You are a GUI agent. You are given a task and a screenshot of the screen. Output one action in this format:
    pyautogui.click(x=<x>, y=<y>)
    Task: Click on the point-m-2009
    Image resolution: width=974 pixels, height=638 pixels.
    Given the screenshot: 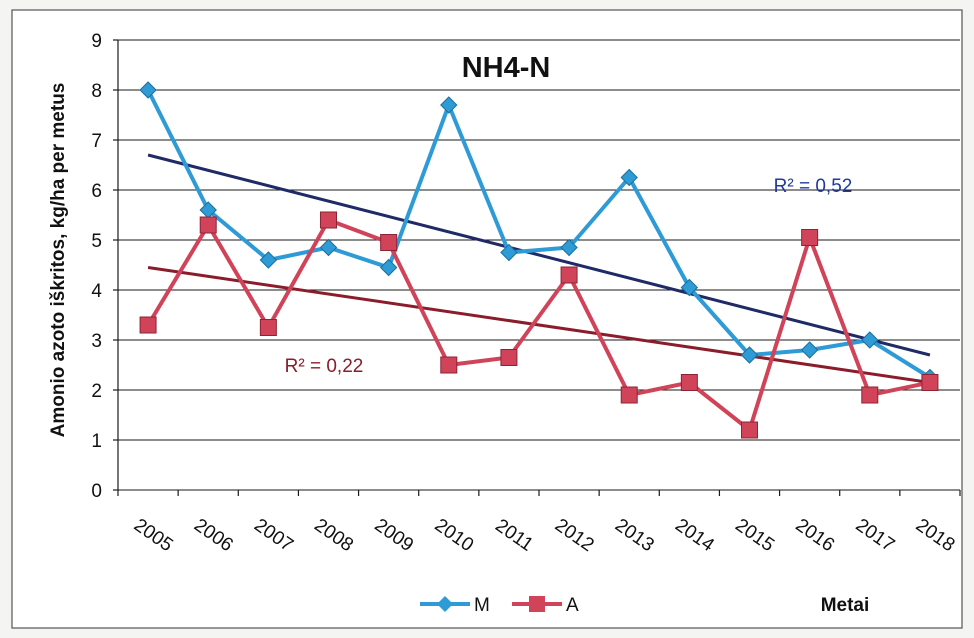 What is the action you would take?
    pyautogui.click(x=388, y=267)
    